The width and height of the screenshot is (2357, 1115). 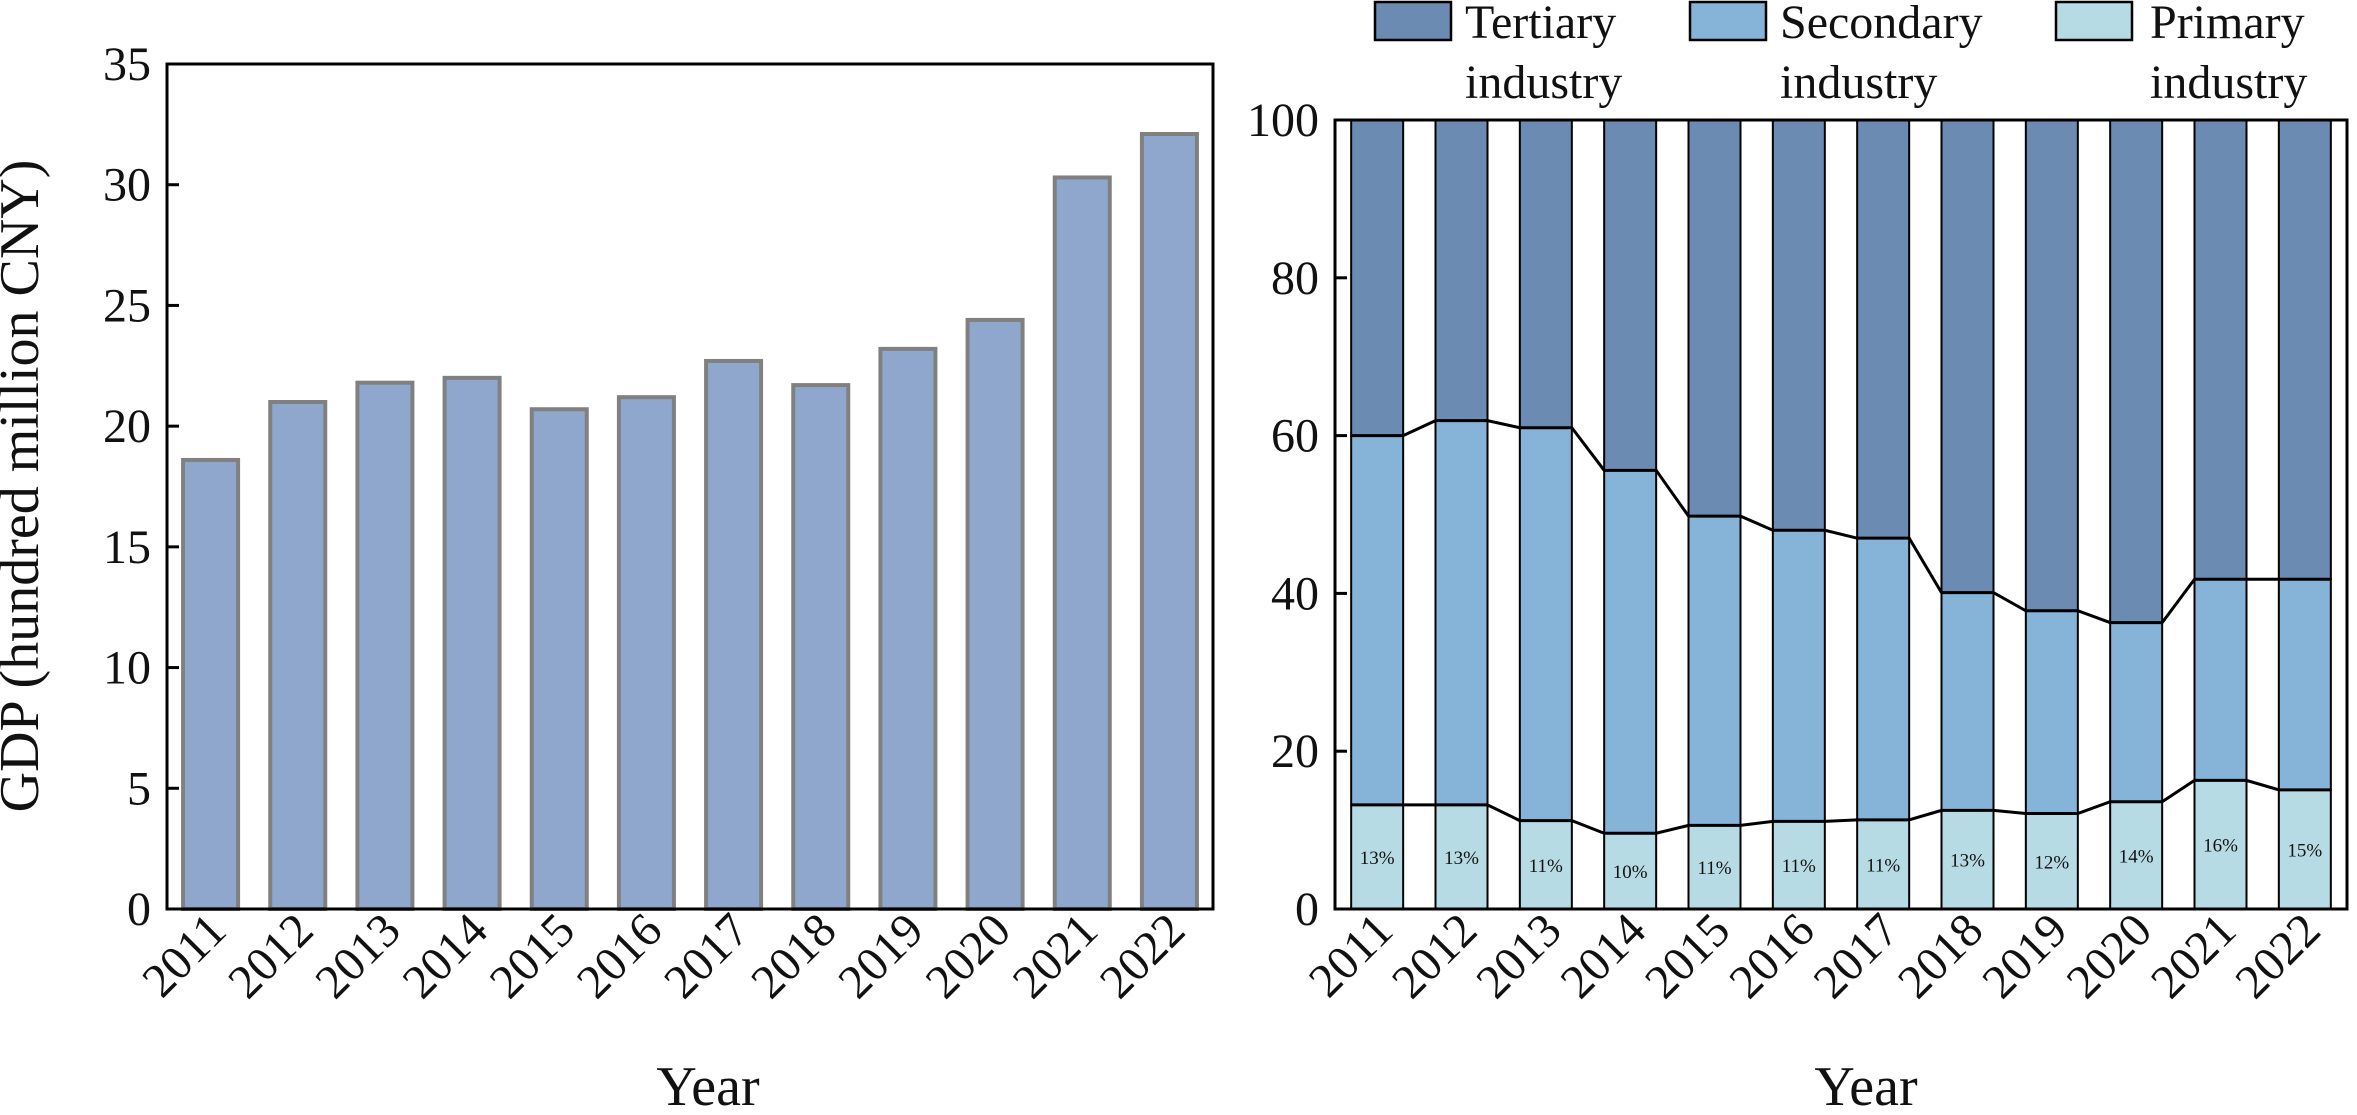 What do you see at coordinates (2304, 350) in the screenshot?
I see `stack-segment-tertiary-2022` at bounding box center [2304, 350].